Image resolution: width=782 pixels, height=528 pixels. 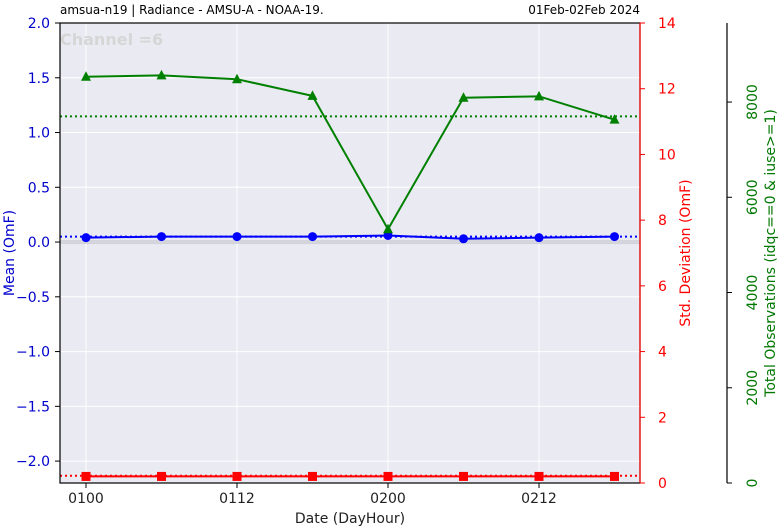 I want to click on series-right, so click(x=350, y=476).